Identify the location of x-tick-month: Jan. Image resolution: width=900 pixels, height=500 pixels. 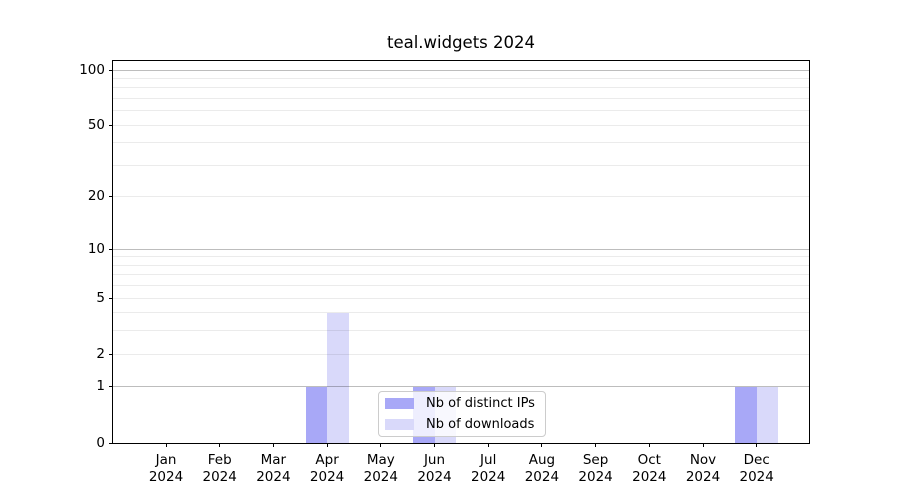
(166, 460).